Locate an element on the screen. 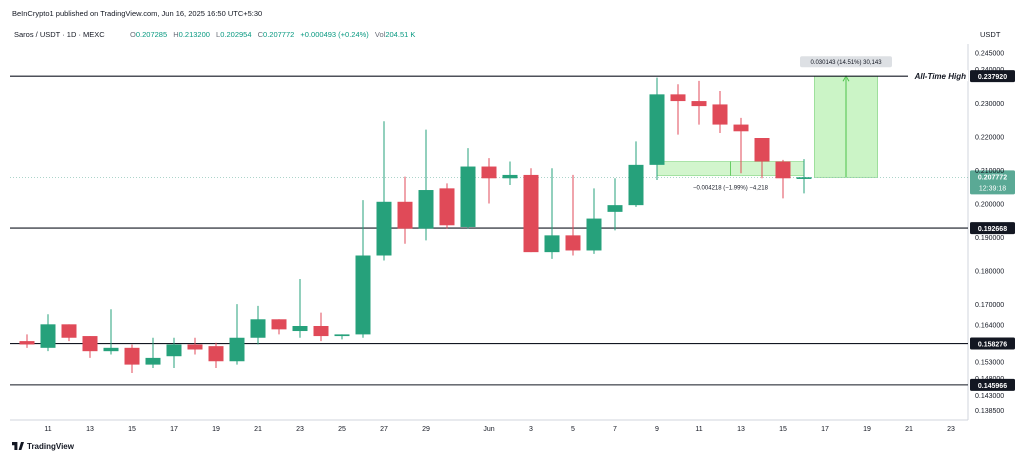  x-tick-label: 9 is located at coordinates (657, 429).